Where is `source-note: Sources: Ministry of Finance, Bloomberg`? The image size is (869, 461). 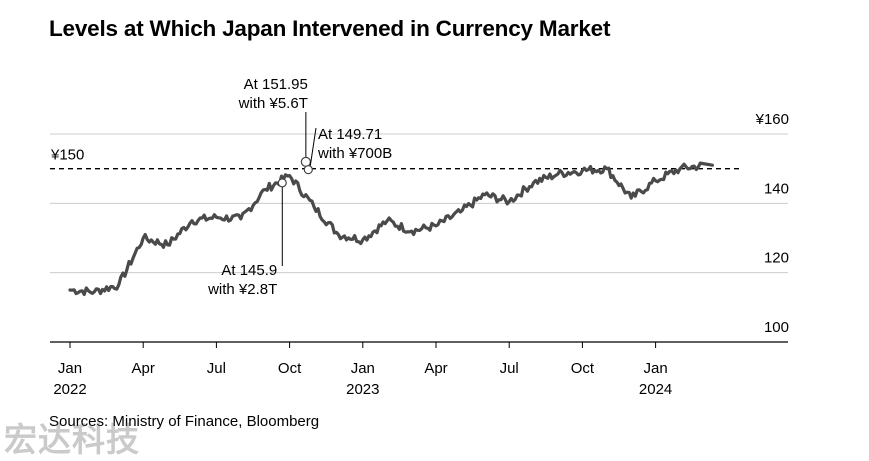 source-note: Sources: Ministry of Finance, Bloomberg is located at coordinates (184, 421).